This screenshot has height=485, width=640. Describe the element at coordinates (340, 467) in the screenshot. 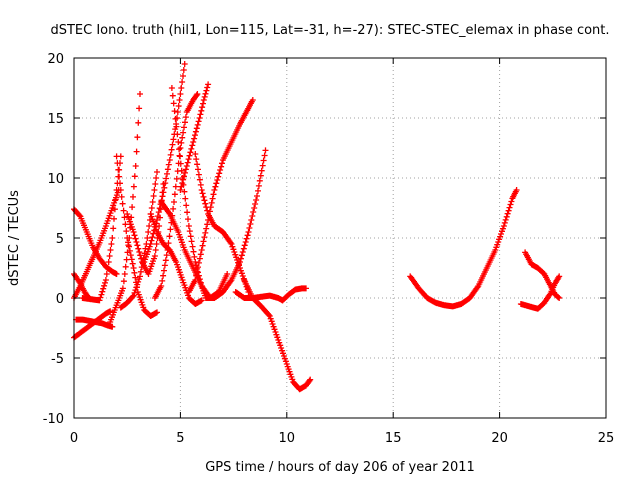

I see `x-axis-label: GPS time / hours of day 206 of year 2011` at that location.